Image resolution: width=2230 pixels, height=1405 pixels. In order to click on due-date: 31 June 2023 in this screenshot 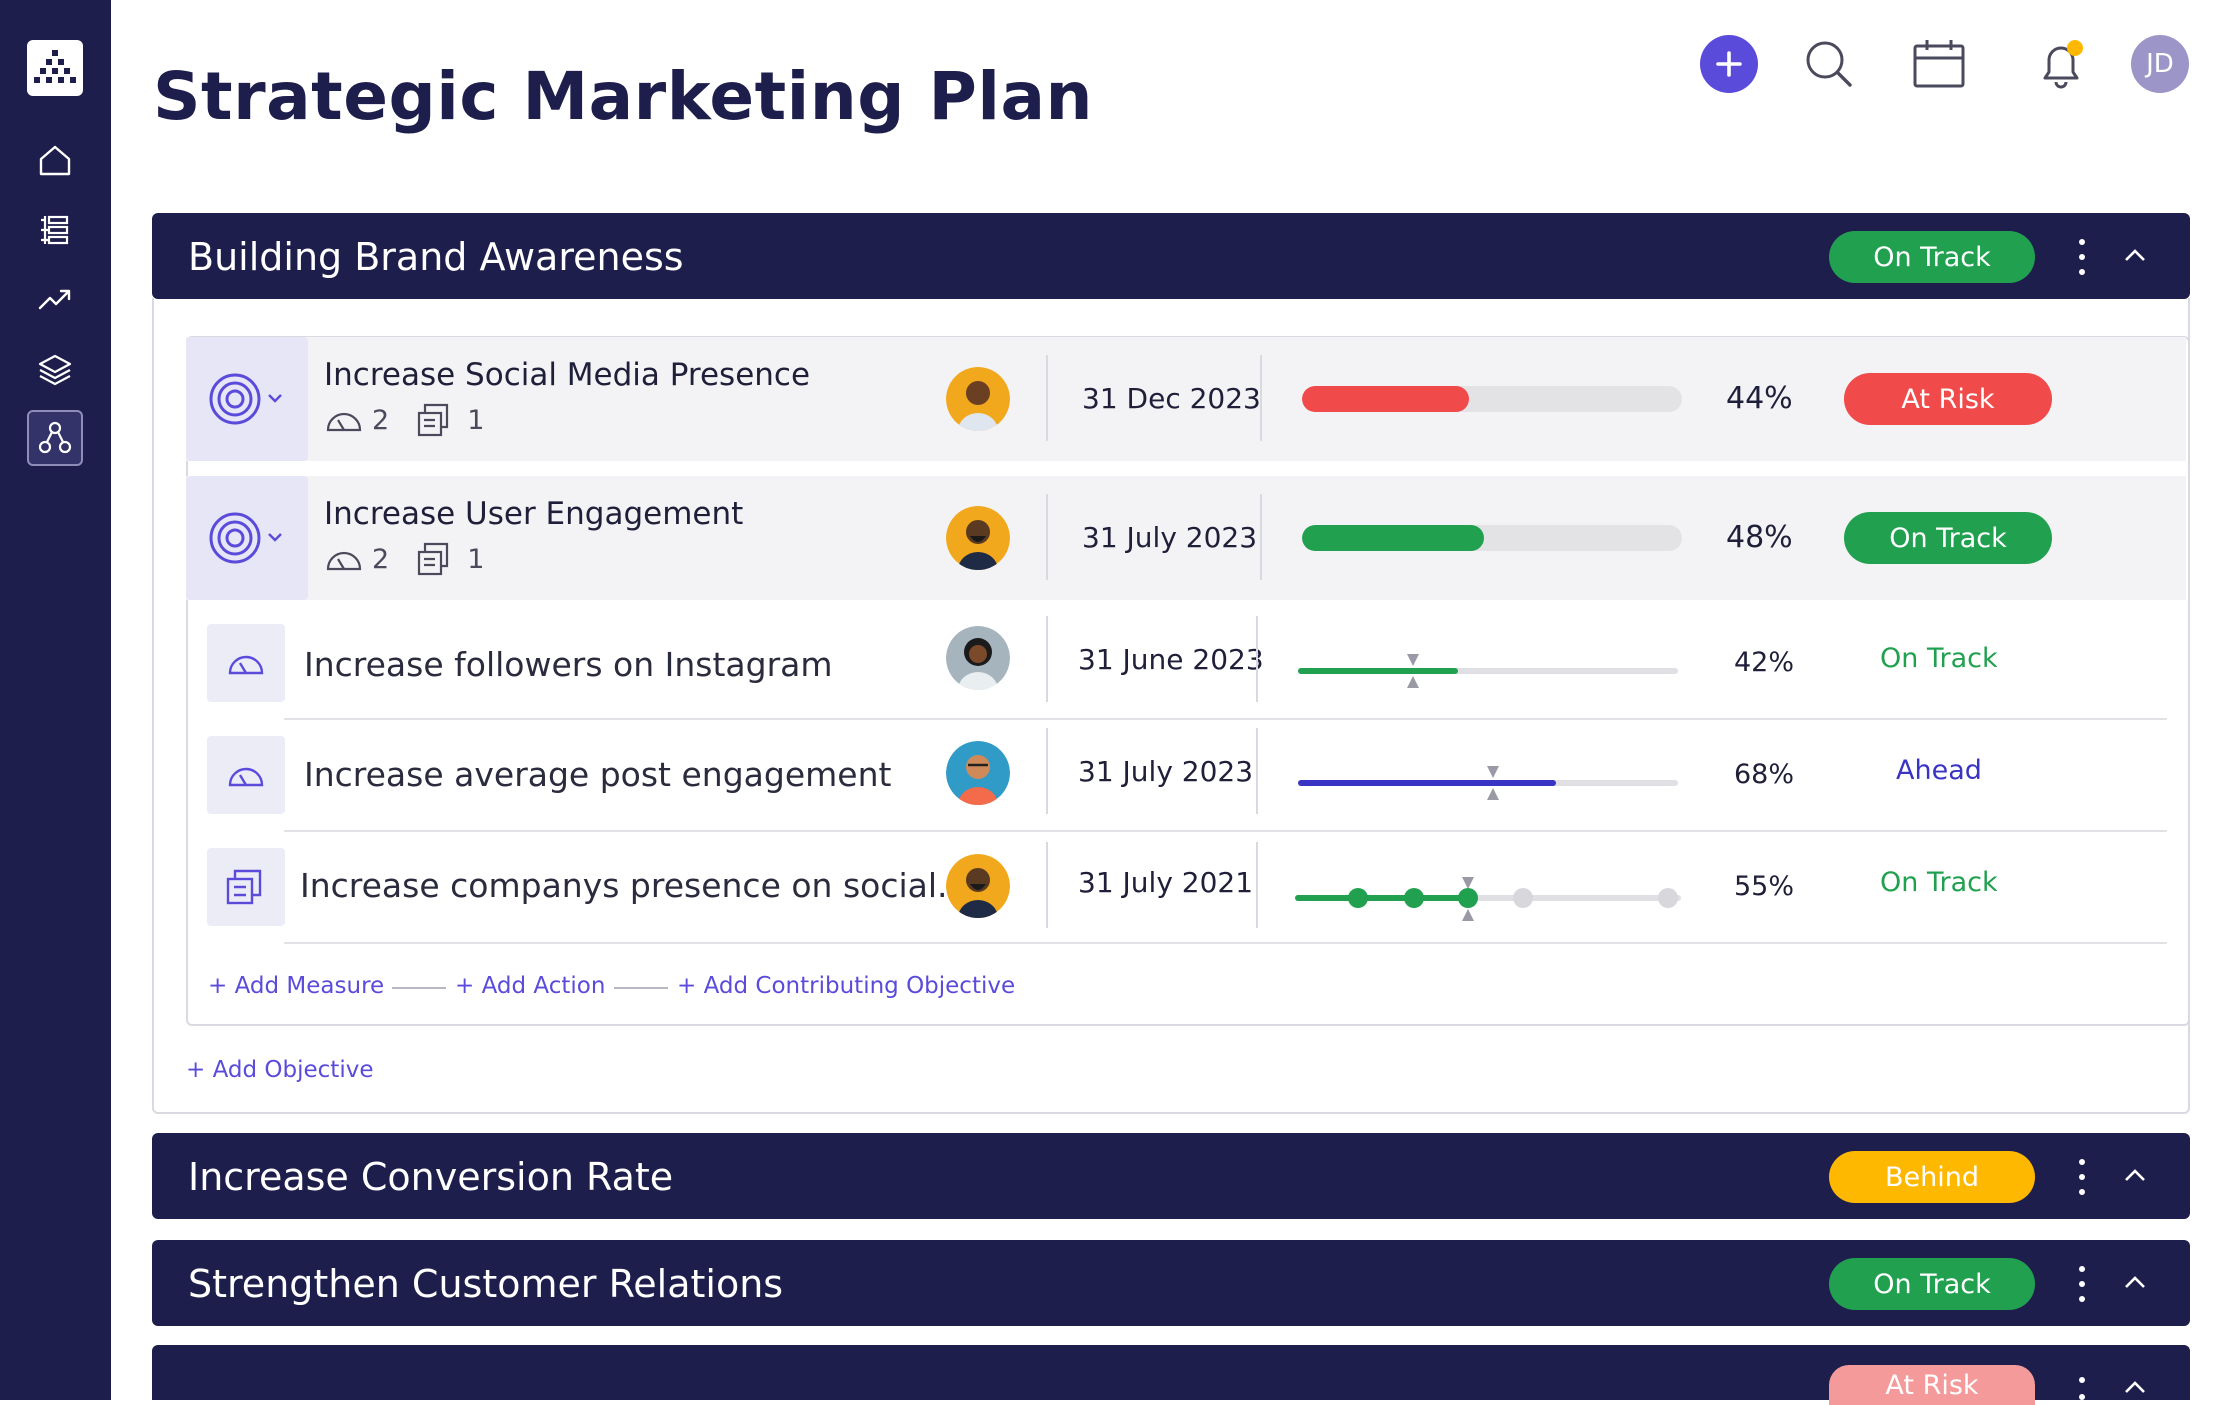, I will do `click(1171, 659)`.